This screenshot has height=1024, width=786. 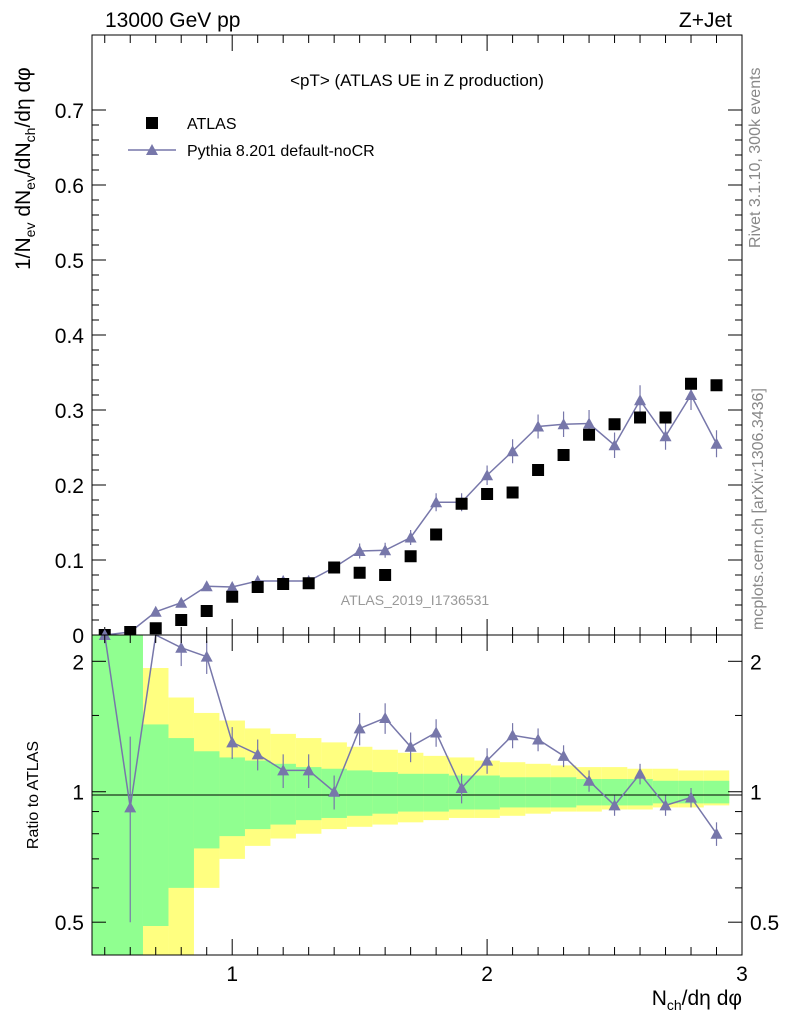 I want to click on main-title: <pT> (ATLAS UE in Z production), so click(x=417, y=80).